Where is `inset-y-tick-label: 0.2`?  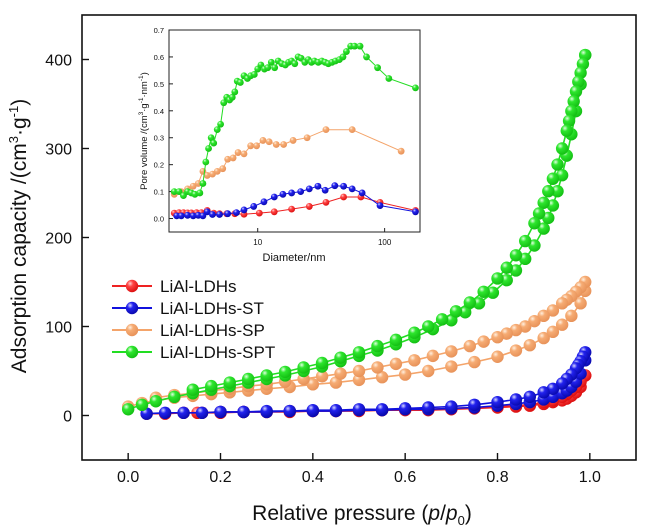 inset-y-tick-label: 0.2 is located at coordinates (159, 165).